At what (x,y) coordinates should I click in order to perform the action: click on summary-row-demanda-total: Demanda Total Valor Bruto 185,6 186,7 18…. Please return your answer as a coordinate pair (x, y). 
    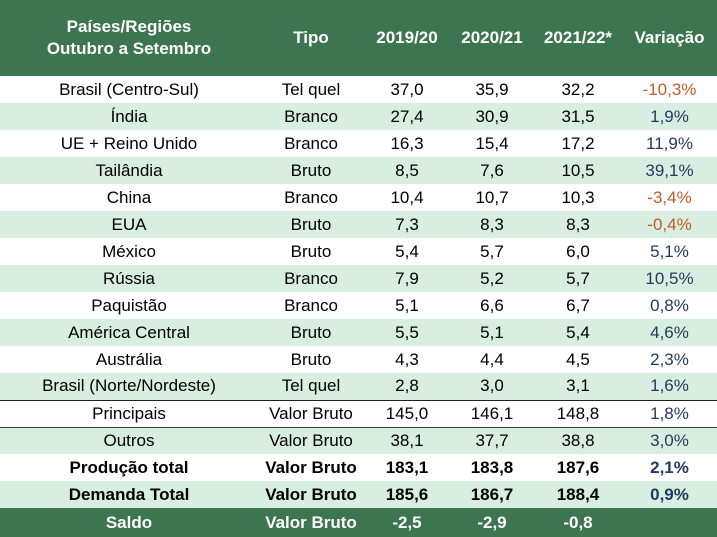
    Looking at the image, I should click on (358, 494).